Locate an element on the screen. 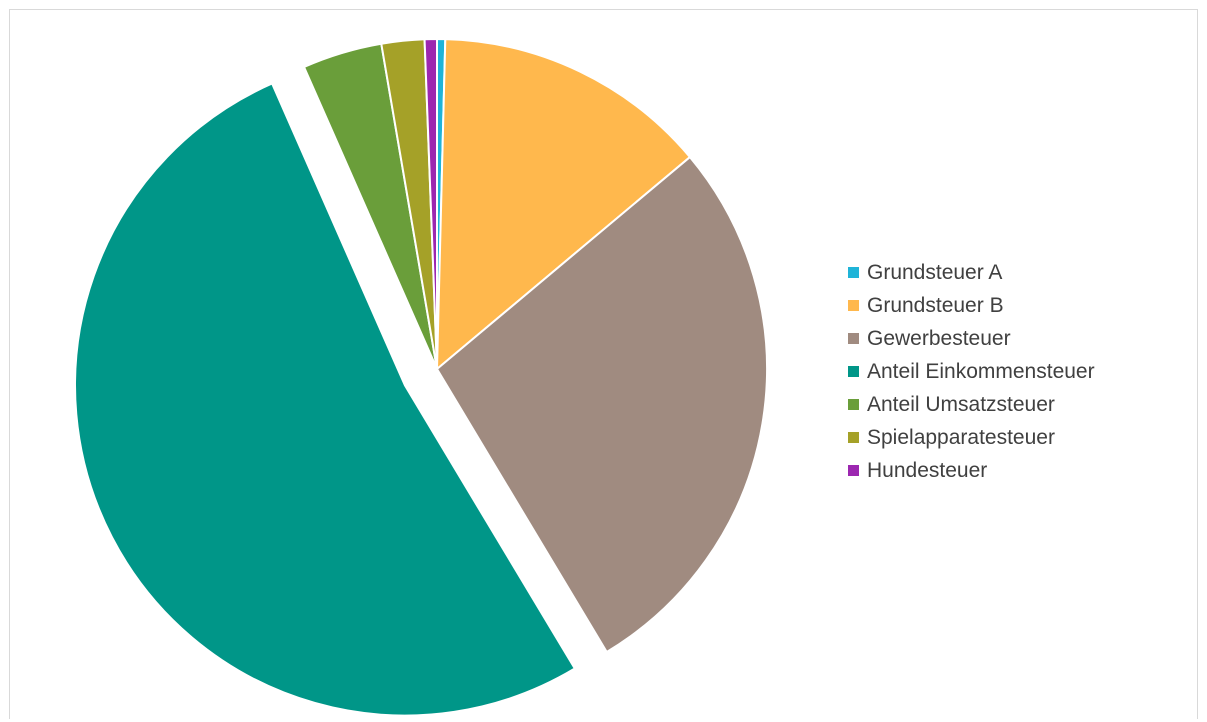 The width and height of the screenshot is (1207, 722). legend-item-anteil-umsatzsteuer: Anteil Umsatzsteuer is located at coordinates (971, 404).